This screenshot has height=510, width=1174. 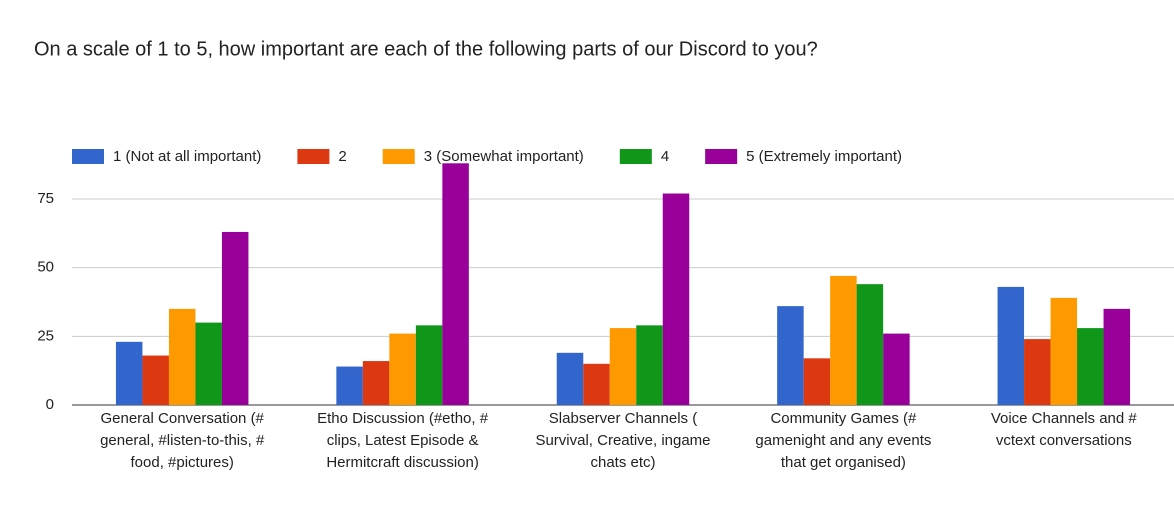 I want to click on y-tick-label: 75, so click(x=45, y=198).